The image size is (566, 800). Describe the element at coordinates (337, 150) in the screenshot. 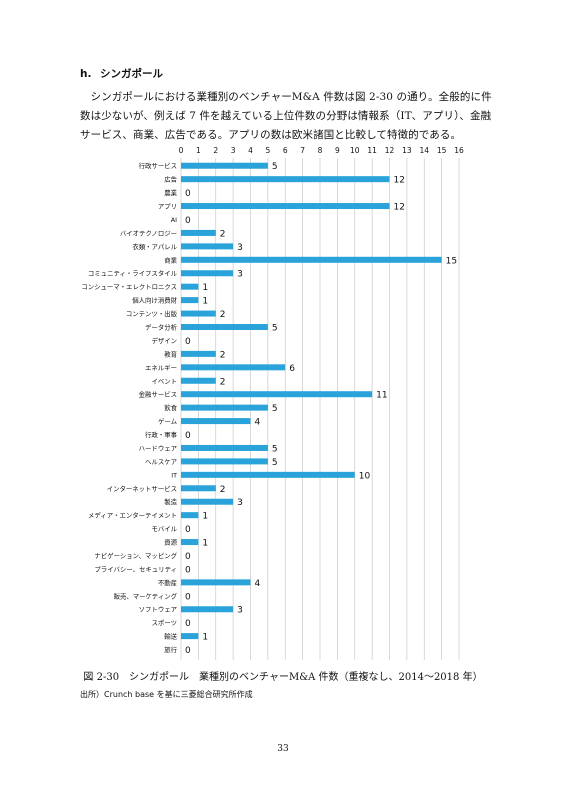

I see `x-tick-label: 9` at that location.